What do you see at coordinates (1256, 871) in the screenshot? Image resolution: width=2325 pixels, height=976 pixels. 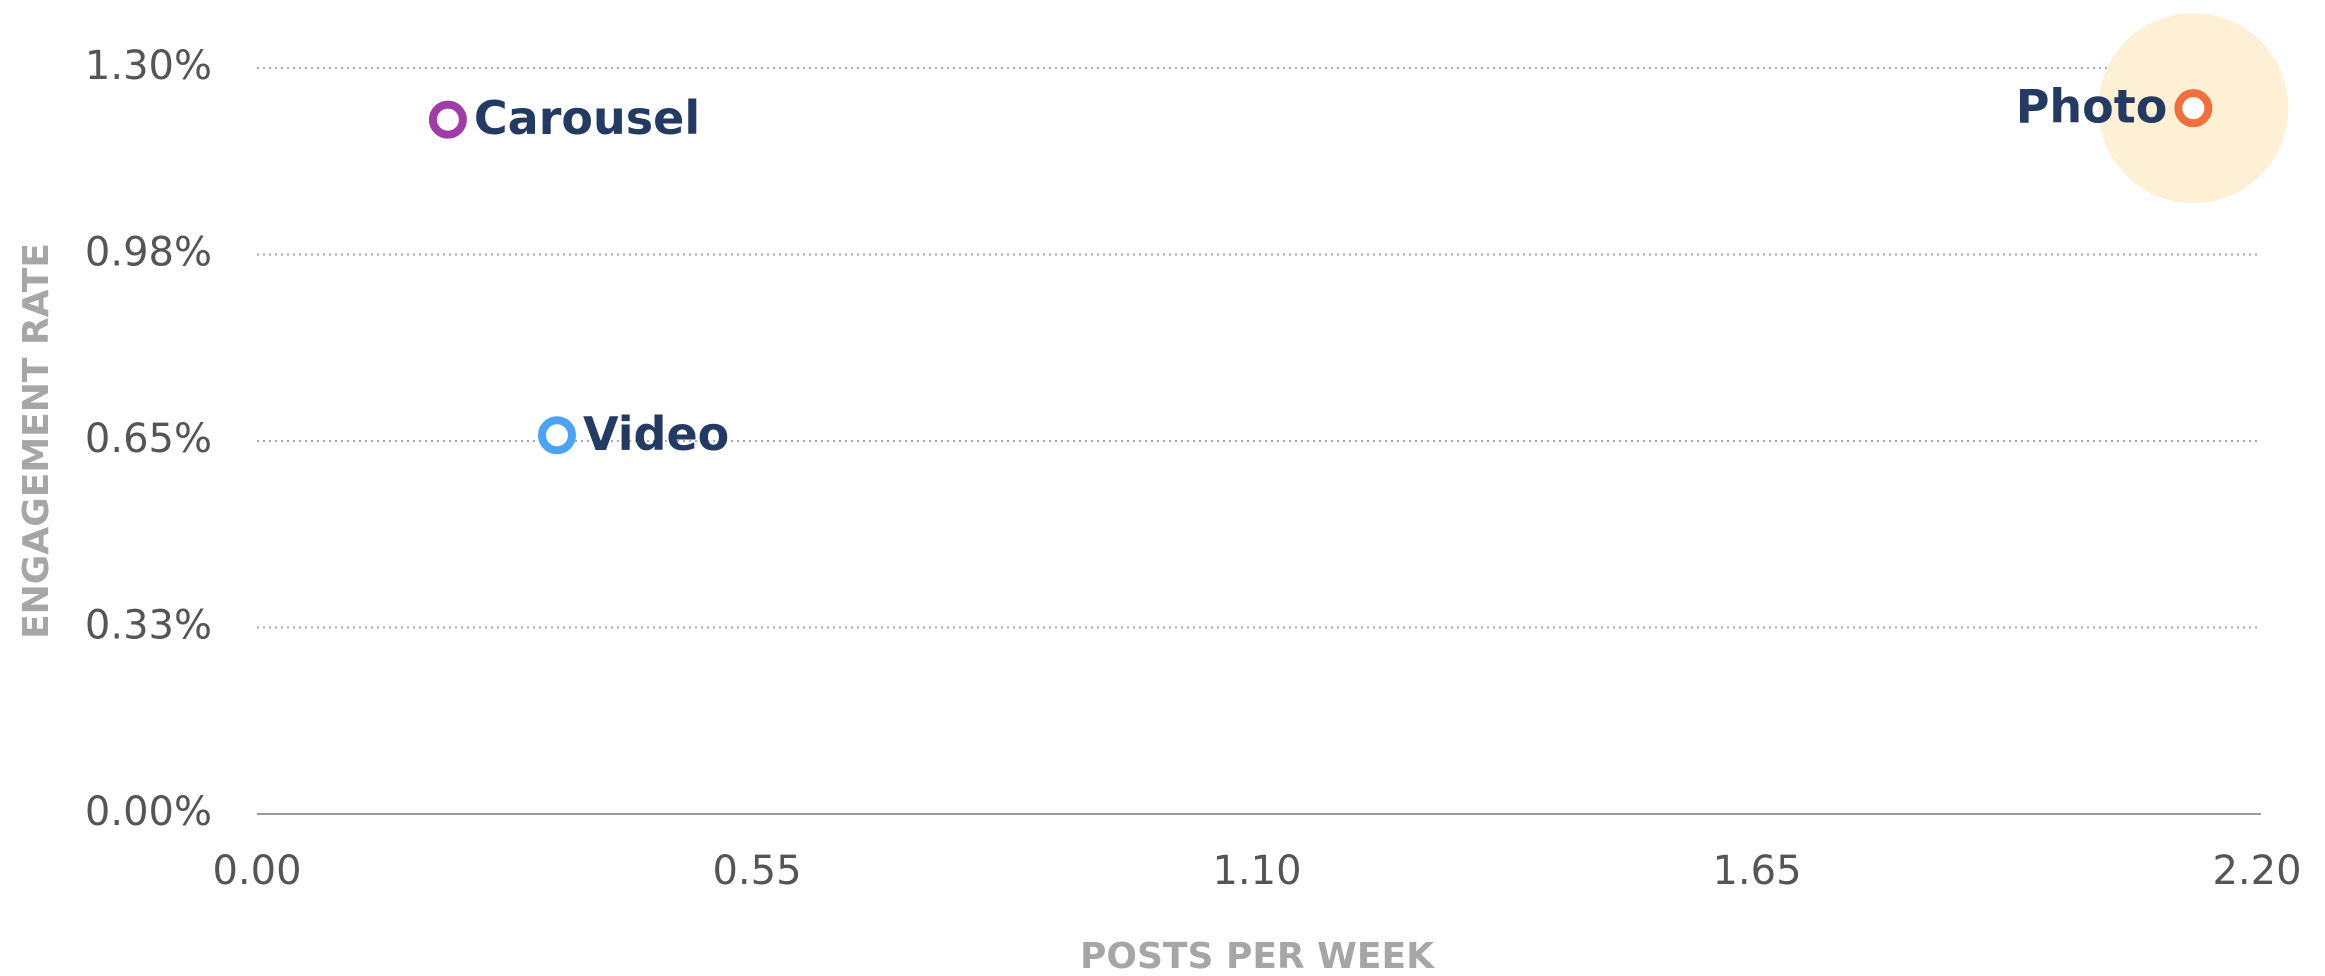 I see `x-tick-label: 1.10` at bounding box center [1256, 871].